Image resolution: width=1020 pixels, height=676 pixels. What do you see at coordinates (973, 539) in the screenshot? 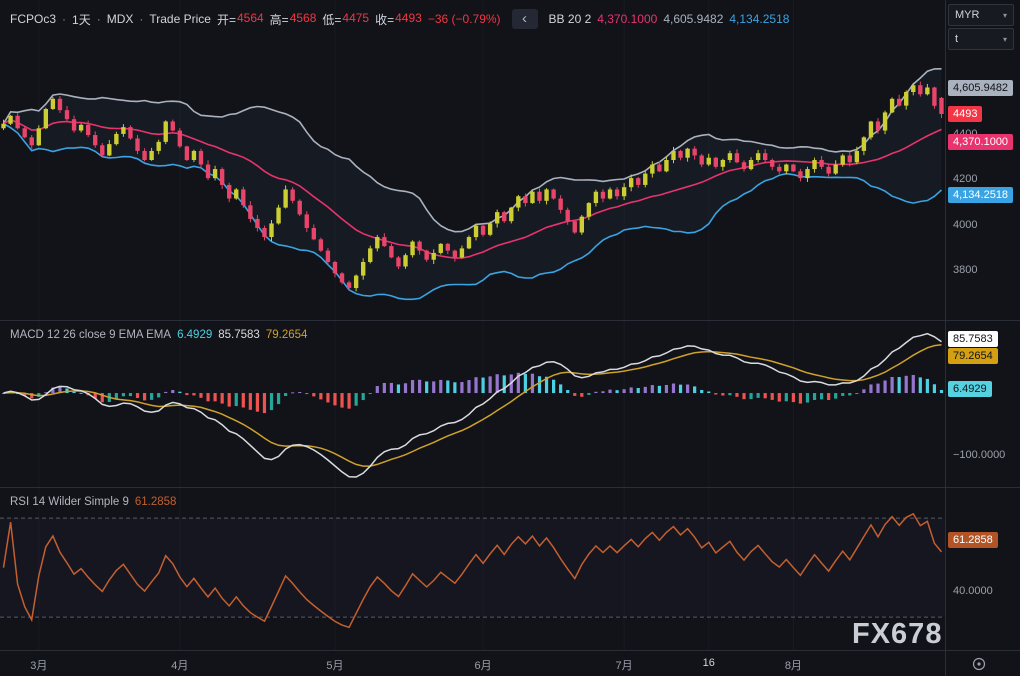
I see `axis-price-badge: 61.2858` at bounding box center [973, 539].